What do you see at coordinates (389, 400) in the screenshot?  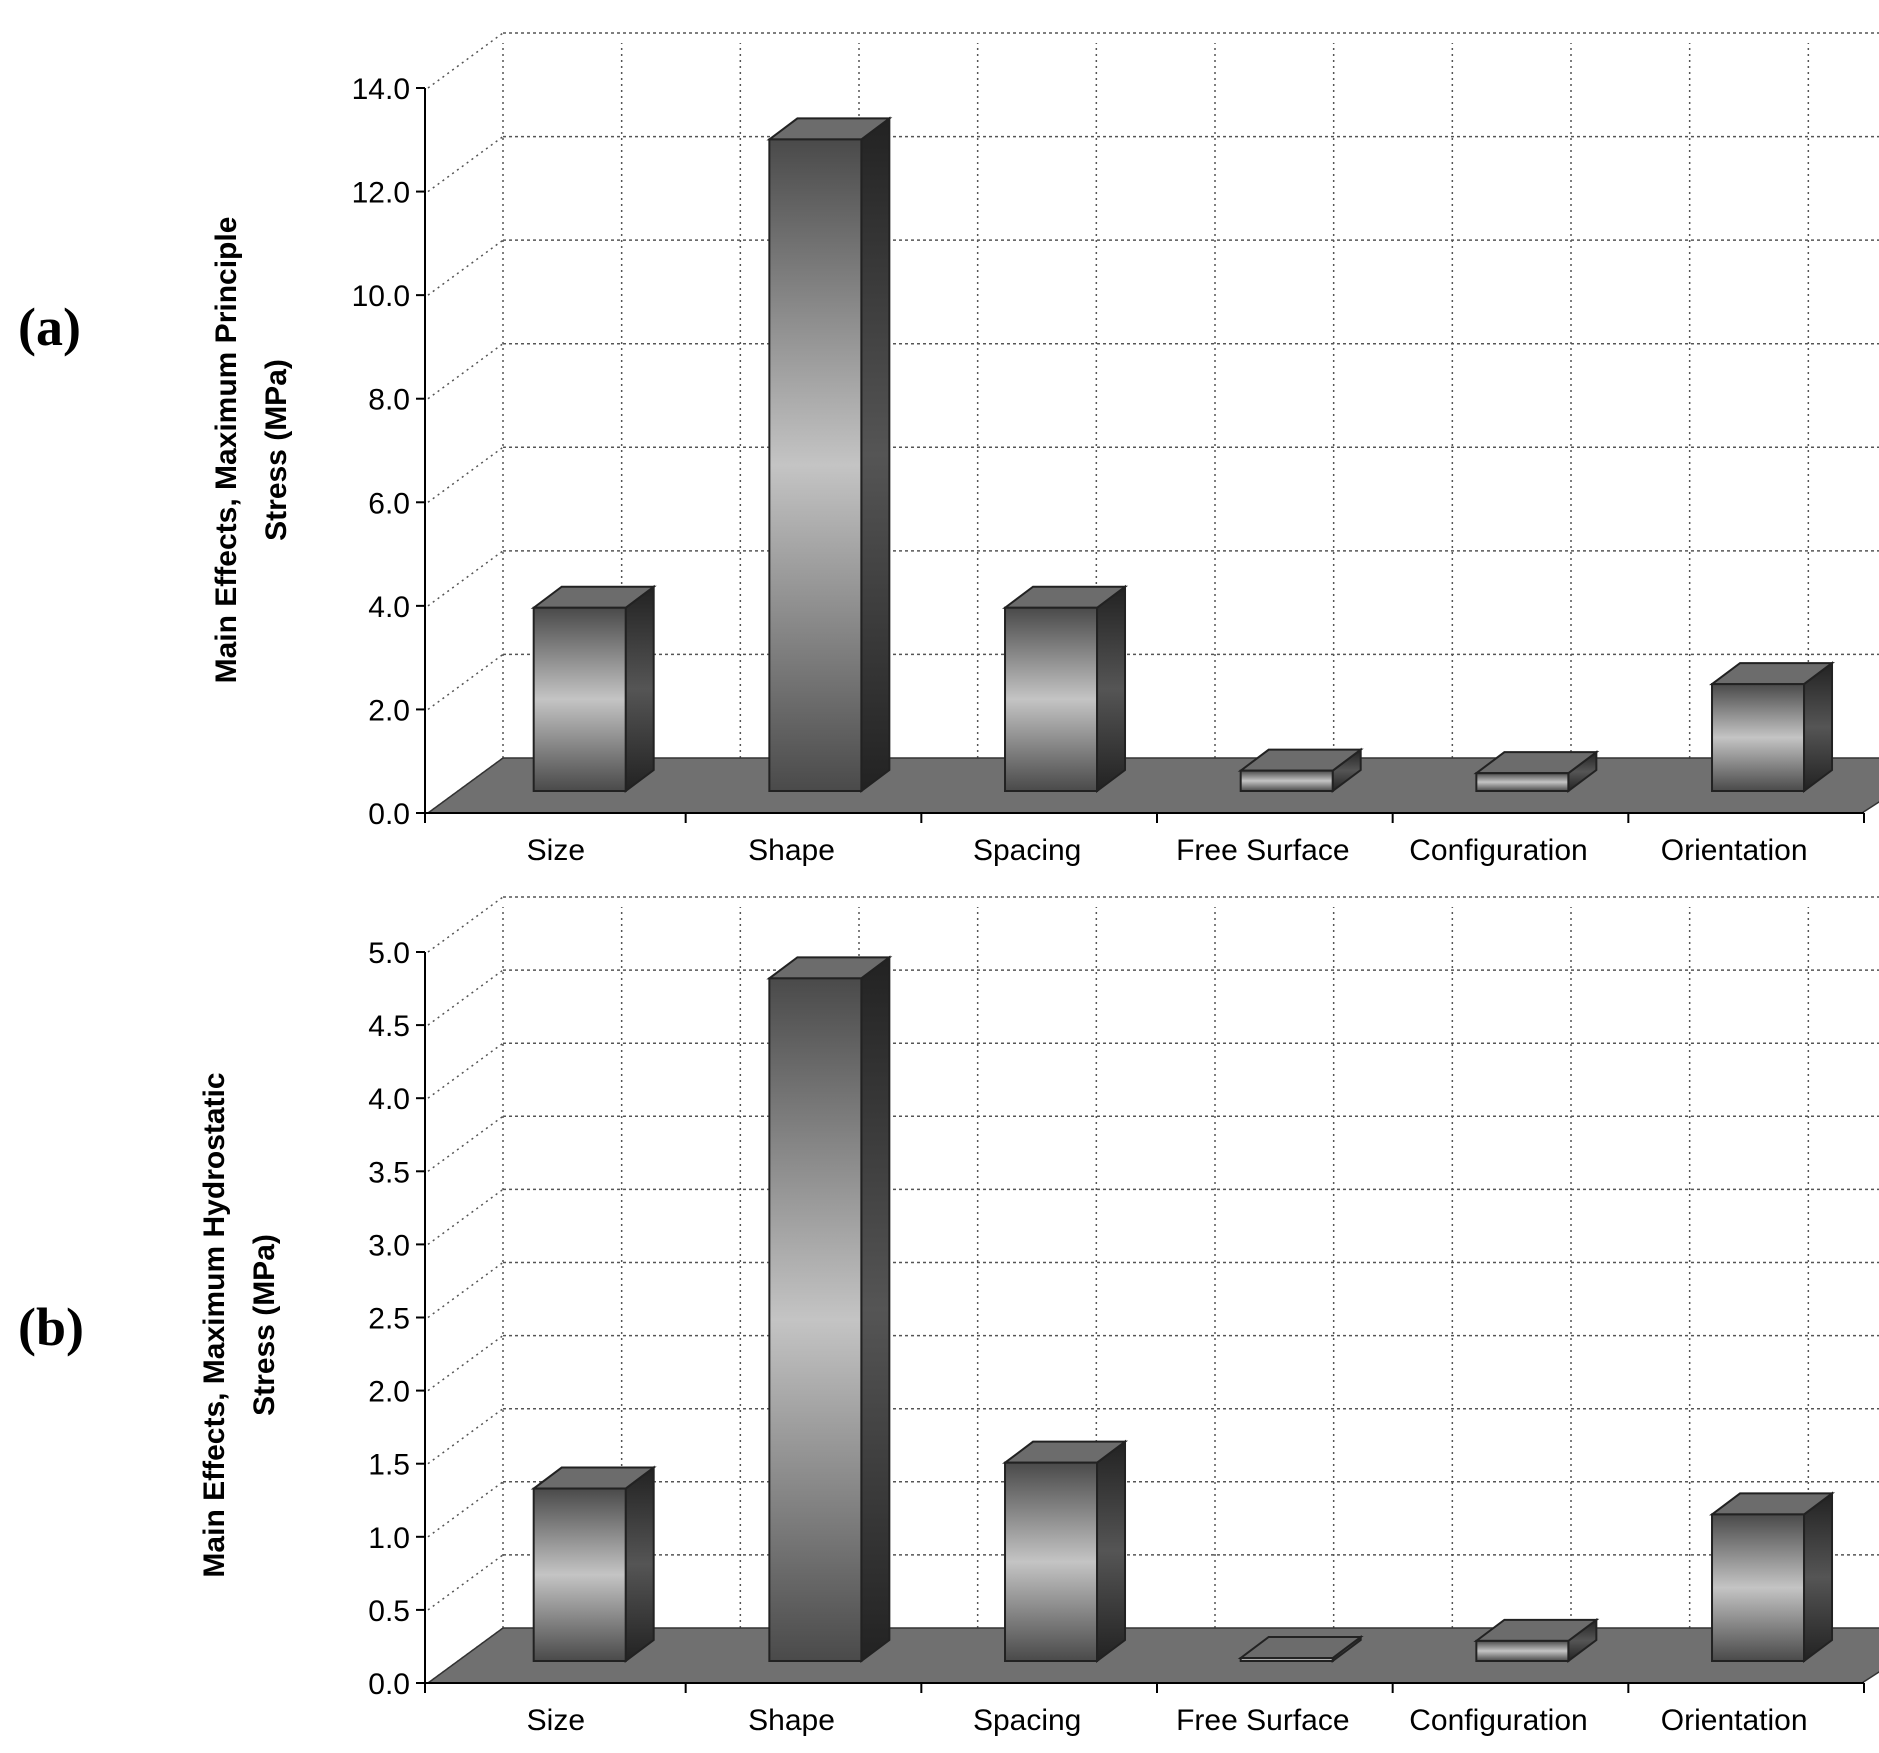 I see `y-tick-label: 8.0` at bounding box center [389, 400].